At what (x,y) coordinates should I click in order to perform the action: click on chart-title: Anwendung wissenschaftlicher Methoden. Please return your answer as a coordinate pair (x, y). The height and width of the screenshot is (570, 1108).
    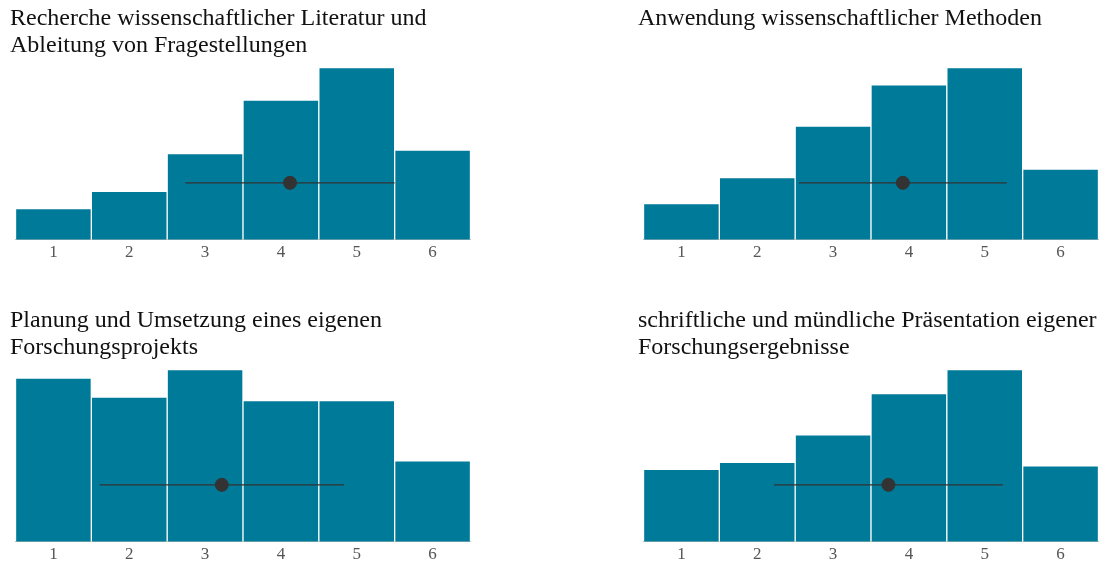
    Looking at the image, I should click on (840, 18).